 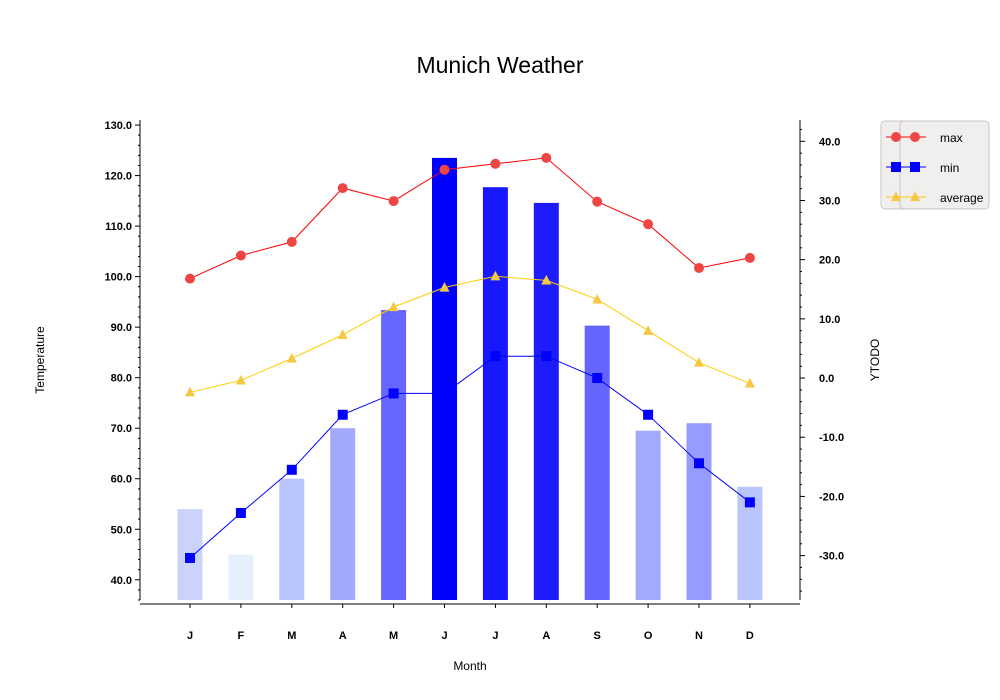 What do you see at coordinates (831, 497) in the screenshot?
I see `right-tick-label: -20.0` at bounding box center [831, 497].